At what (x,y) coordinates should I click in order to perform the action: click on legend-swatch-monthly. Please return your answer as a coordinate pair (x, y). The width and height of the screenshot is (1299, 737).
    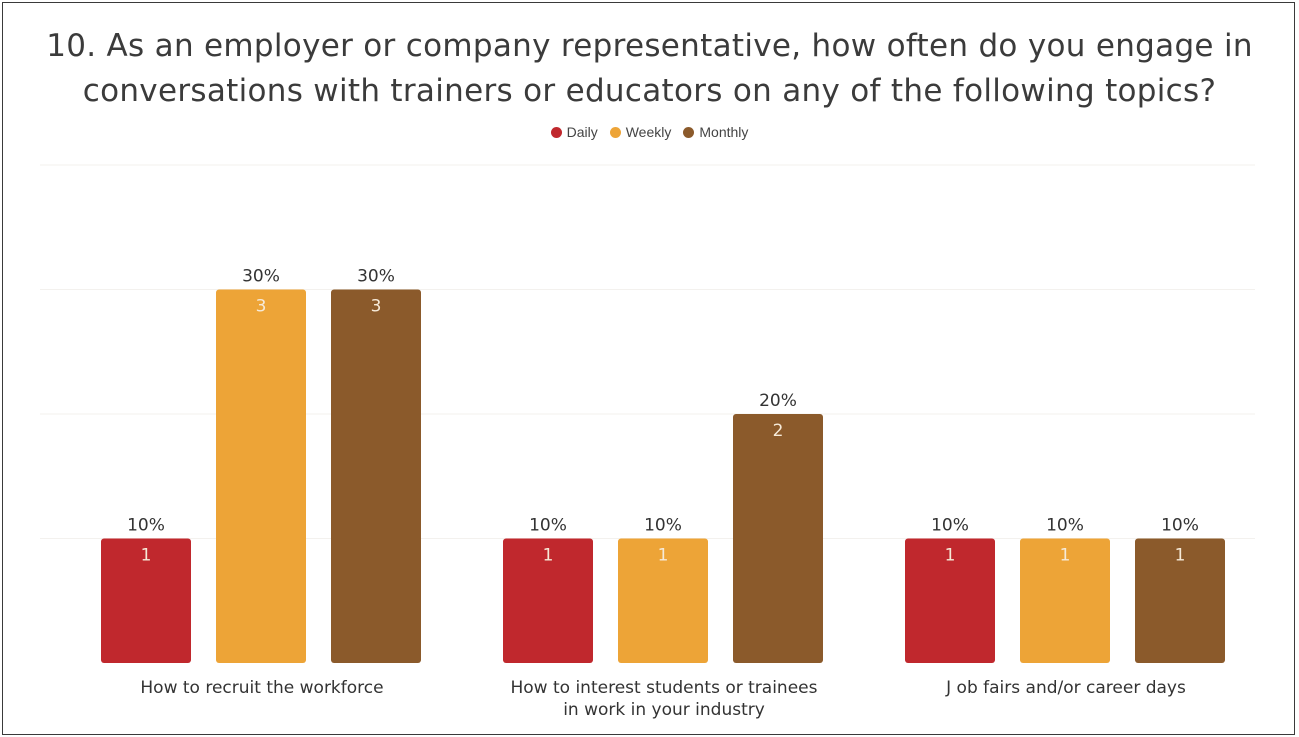
    Looking at the image, I should click on (689, 132).